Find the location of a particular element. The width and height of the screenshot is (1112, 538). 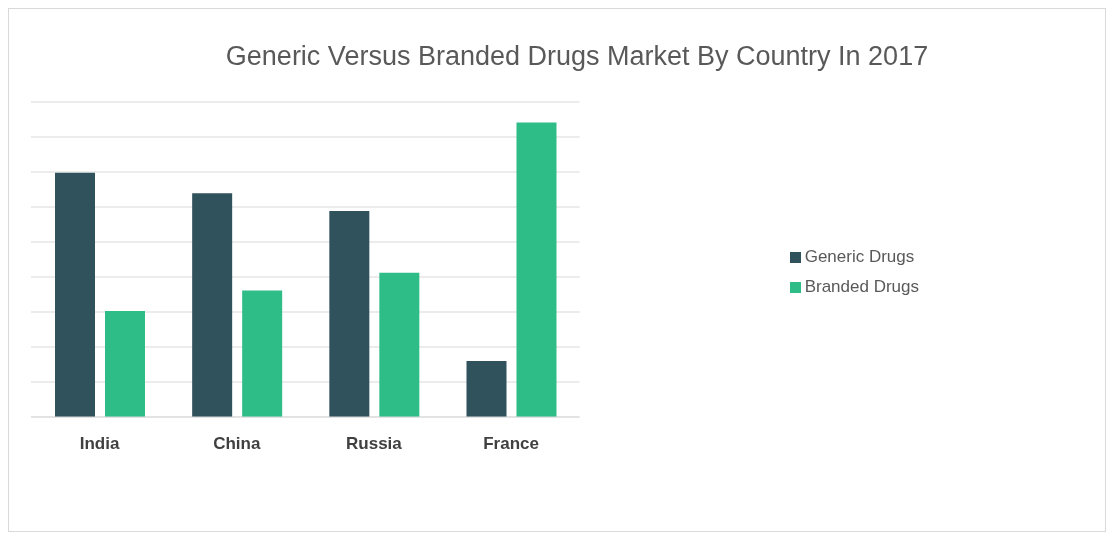

legend-label: Generic Drugs is located at coordinates (859, 256).